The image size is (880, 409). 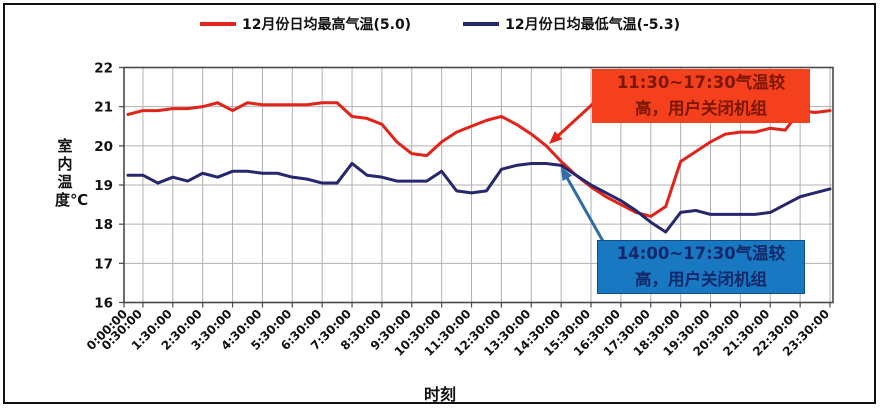 I want to click on legend-item-min-temp: 12月份日均最低气温(-5.3), so click(x=571, y=24).